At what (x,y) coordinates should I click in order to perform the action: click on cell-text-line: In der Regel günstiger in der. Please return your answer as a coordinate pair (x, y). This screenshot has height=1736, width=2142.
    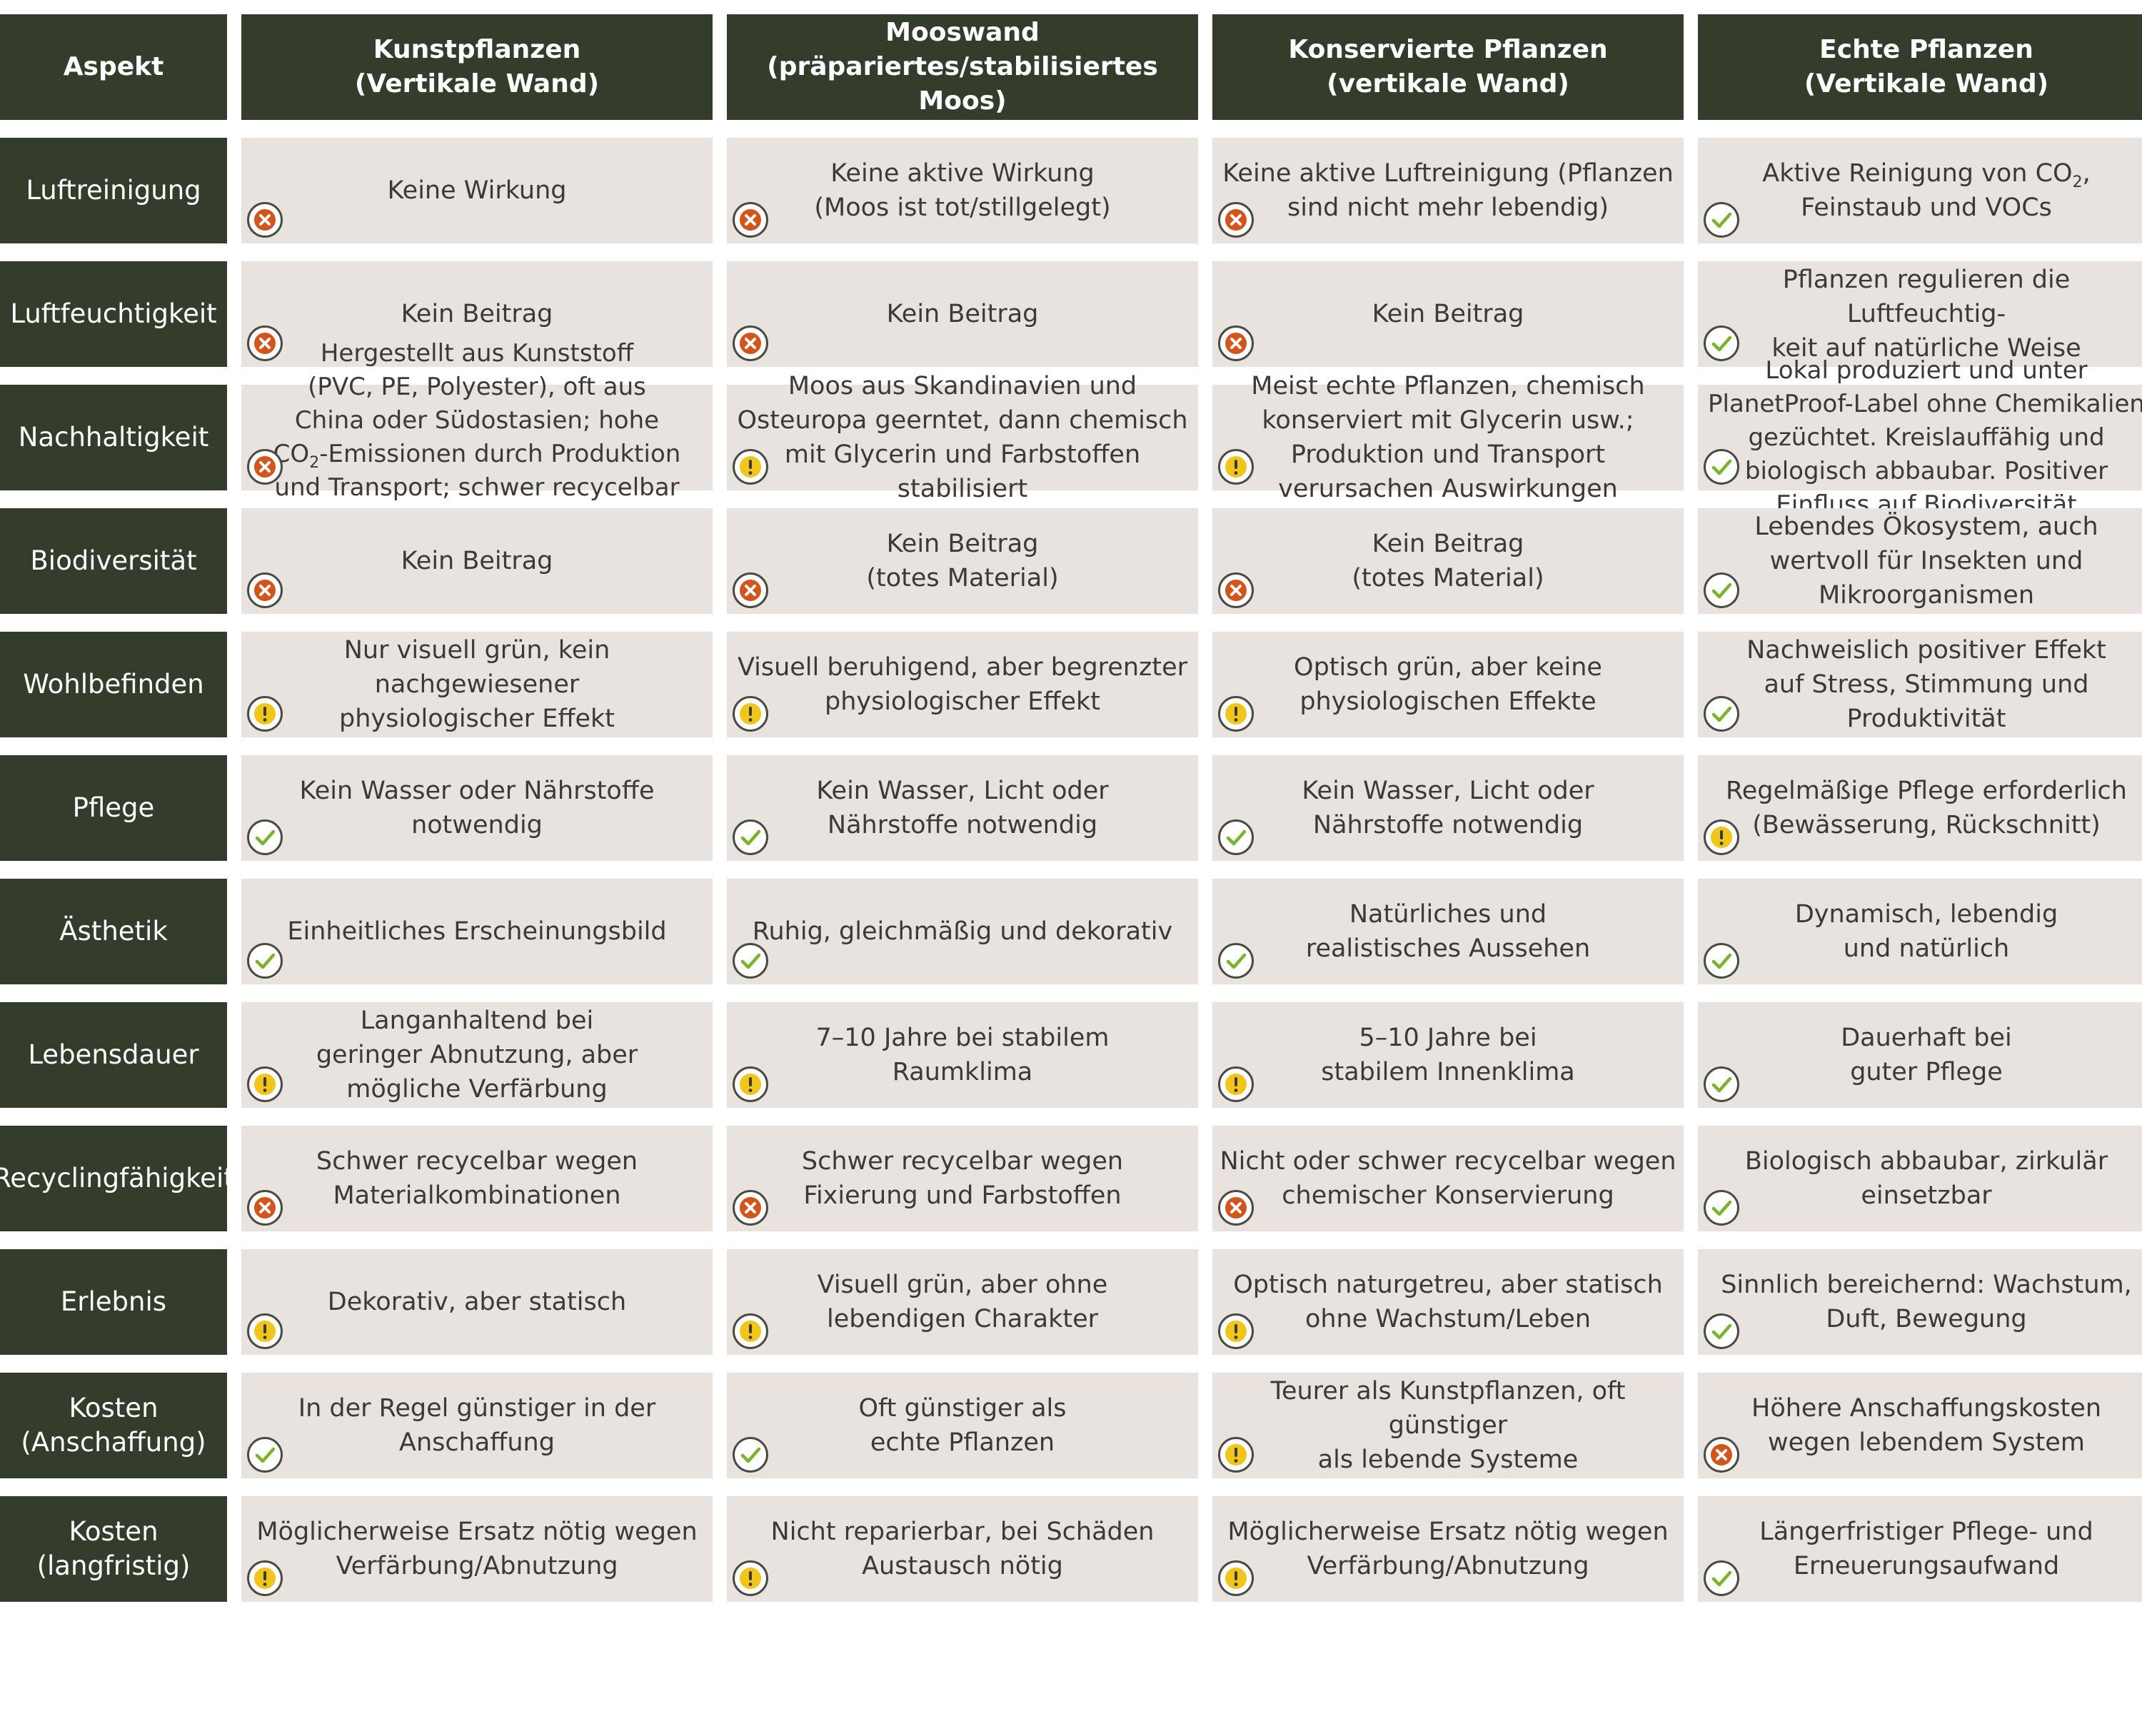
    Looking at the image, I should click on (477, 1408).